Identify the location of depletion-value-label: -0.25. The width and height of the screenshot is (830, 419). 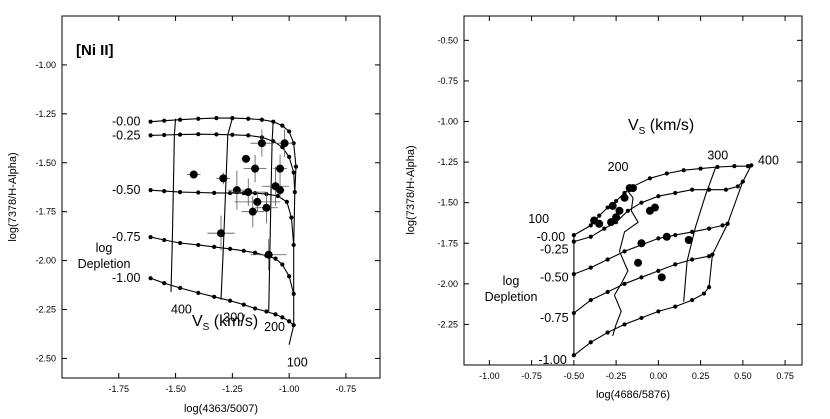
(126, 135).